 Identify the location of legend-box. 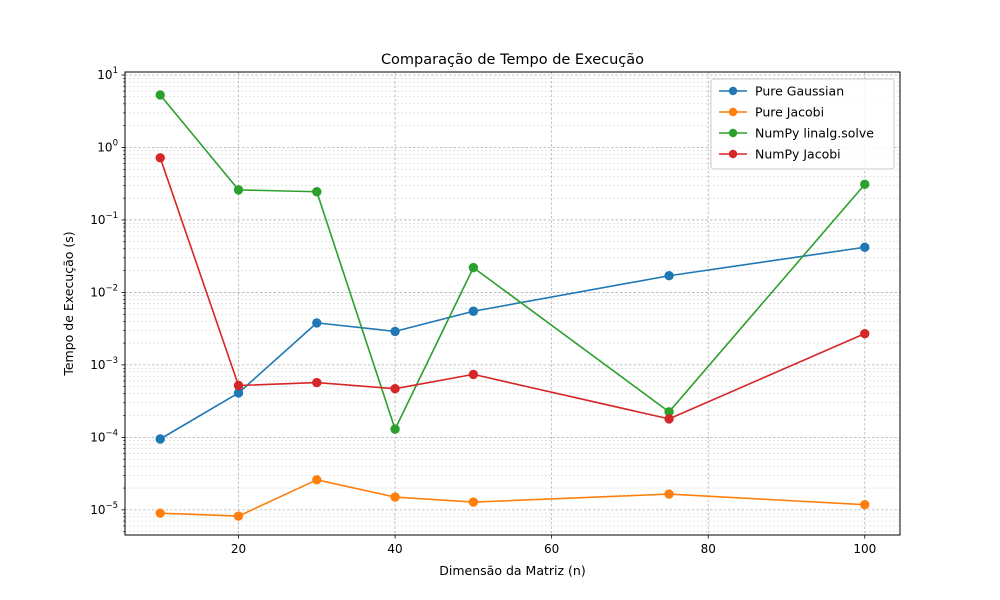
(802, 124).